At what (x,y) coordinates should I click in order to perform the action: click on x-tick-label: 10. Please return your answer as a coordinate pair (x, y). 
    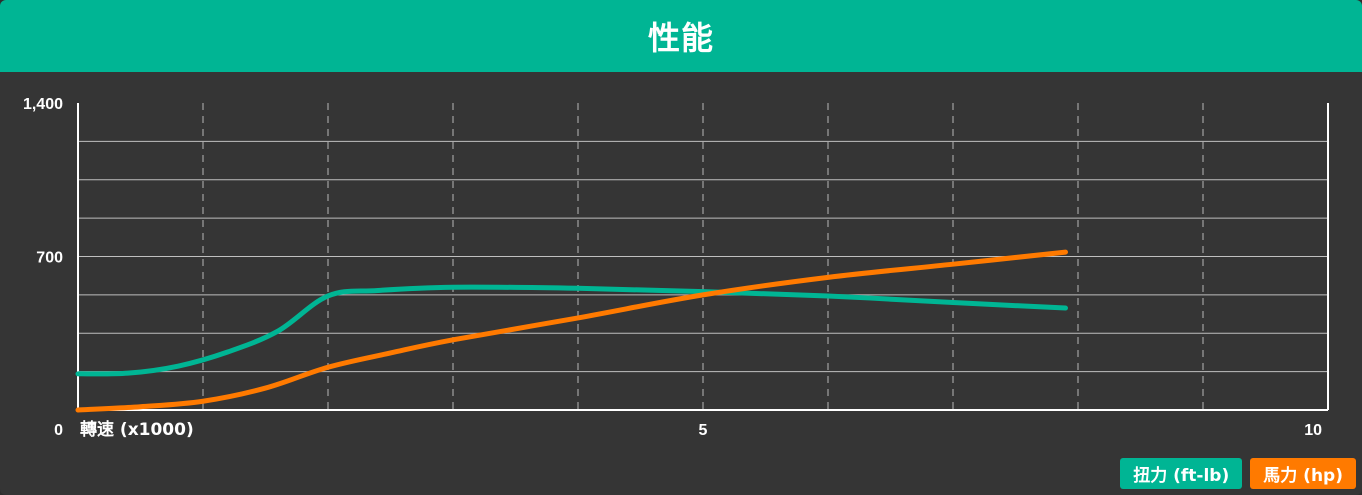
    Looking at the image, I should click on (1313, 430).